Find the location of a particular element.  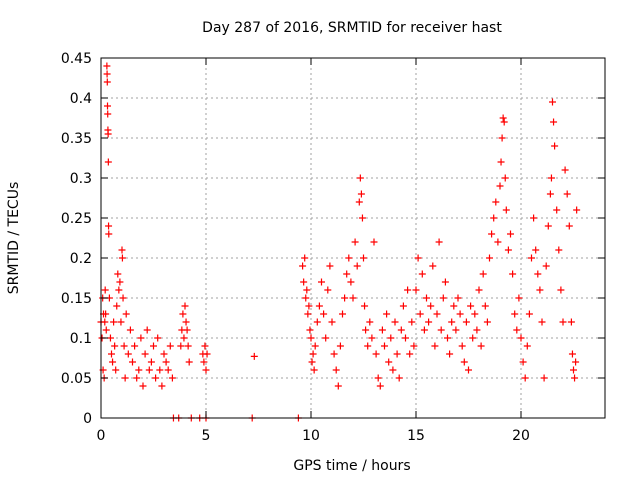

y-tick-label: 0.35 is located at coordinates (76, 139).